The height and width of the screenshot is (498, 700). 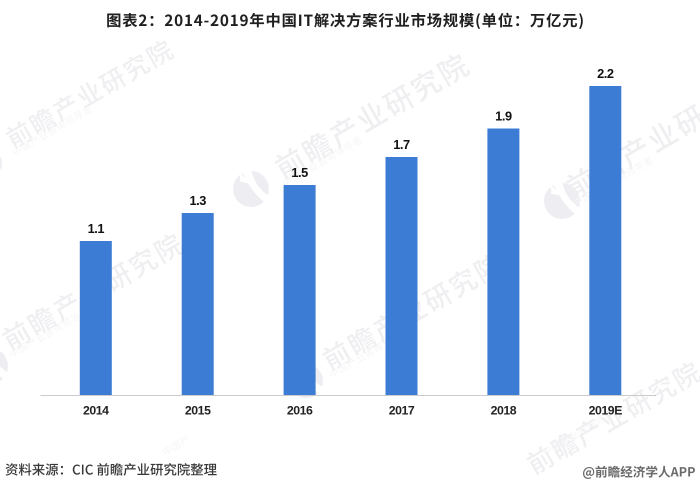 I want to click on svg-text: 1.3, so click(x=197, y=200).